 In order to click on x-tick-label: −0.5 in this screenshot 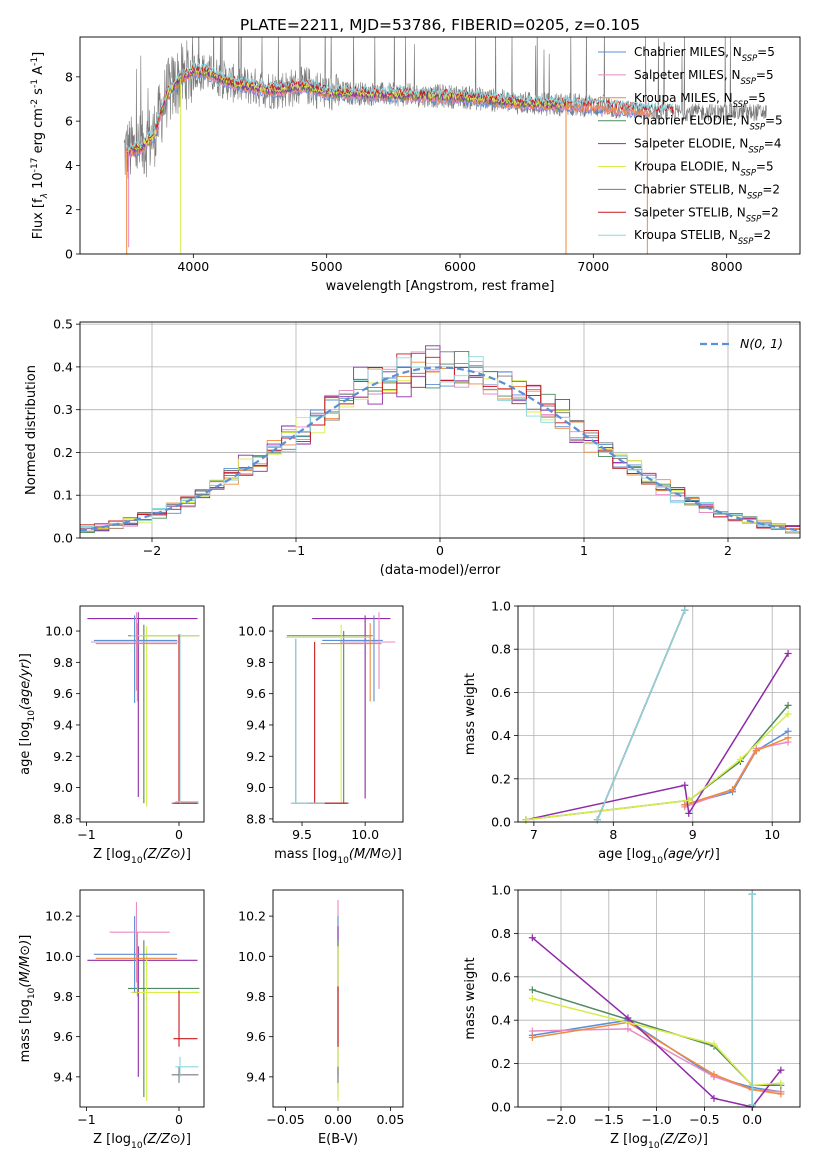, I will do `click(704, 1119)`.